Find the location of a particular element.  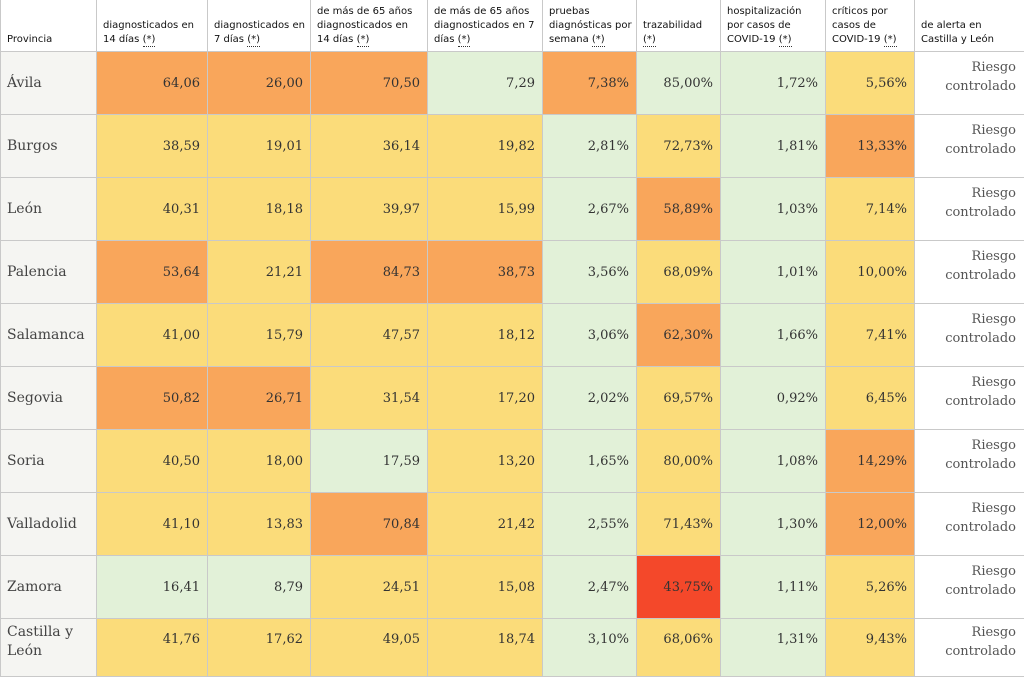

value-cell: 2,67% is located at coordinates (590, 209).